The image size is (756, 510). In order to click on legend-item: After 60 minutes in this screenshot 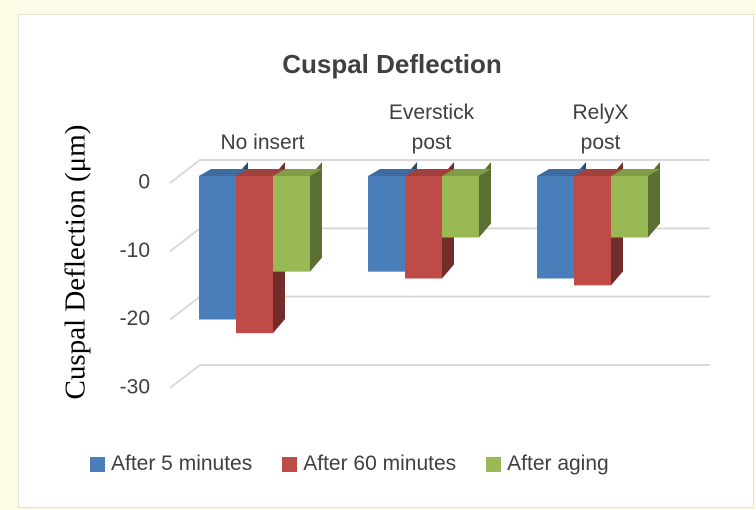, I will do `click(369, 464)`.